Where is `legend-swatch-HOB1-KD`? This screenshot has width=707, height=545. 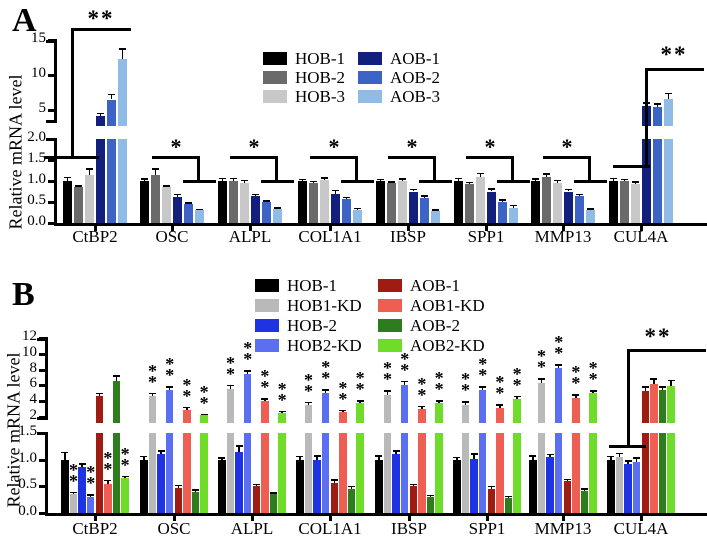 legend-swatch-HOB1-KD is located at coordinates (267, 305).